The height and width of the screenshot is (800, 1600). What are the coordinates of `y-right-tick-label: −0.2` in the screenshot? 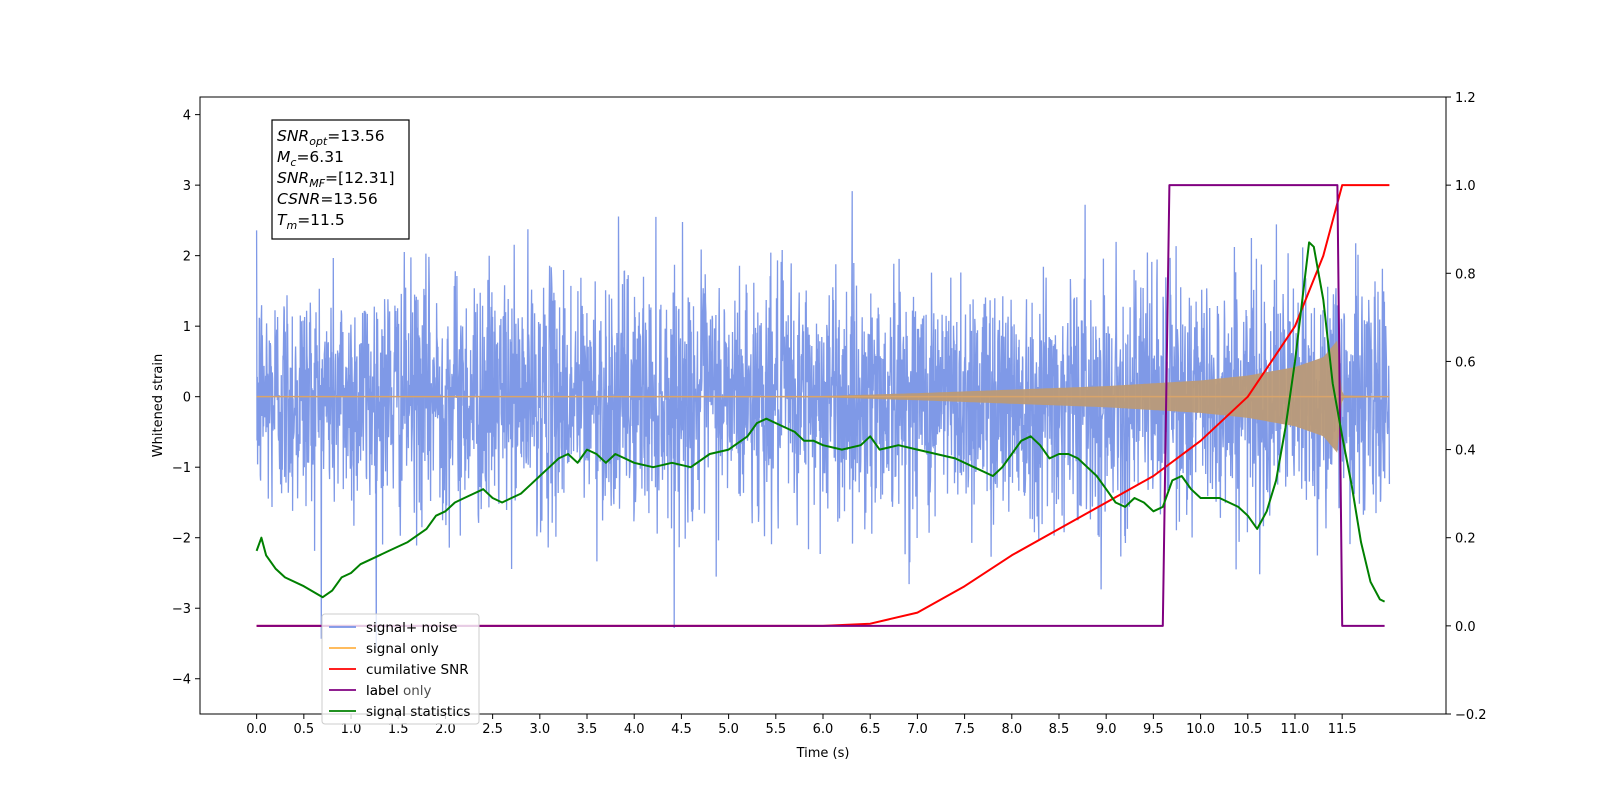 It's located at (1471, 715).